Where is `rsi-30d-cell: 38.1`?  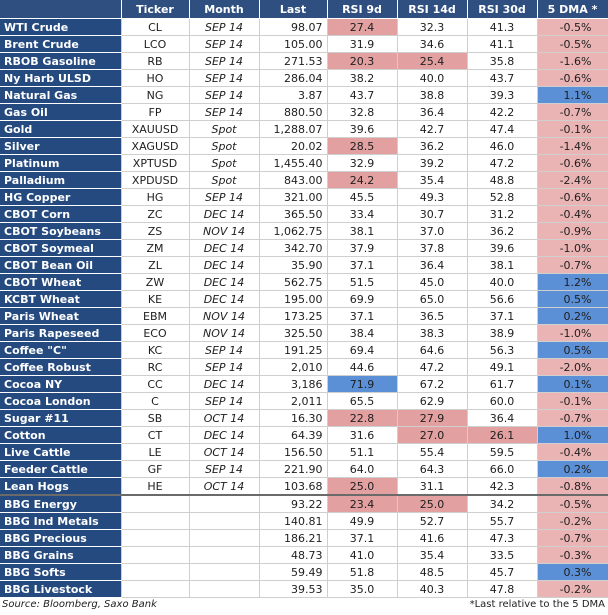
rsi-30d-cell: 38.1 is located at coordinates (502, 265).